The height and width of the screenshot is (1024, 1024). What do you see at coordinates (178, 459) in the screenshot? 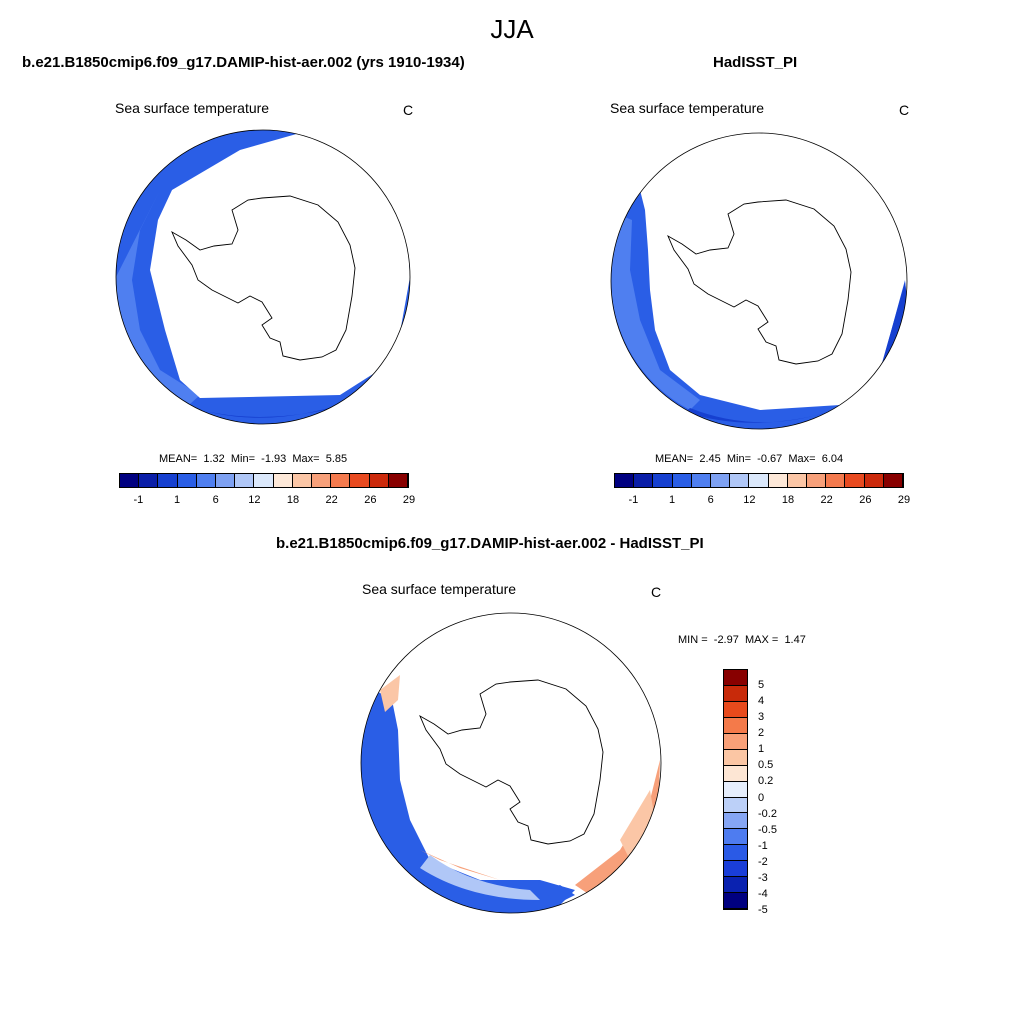
I see `model-mean-label: MEAN=` at bounding box center [178, 459].